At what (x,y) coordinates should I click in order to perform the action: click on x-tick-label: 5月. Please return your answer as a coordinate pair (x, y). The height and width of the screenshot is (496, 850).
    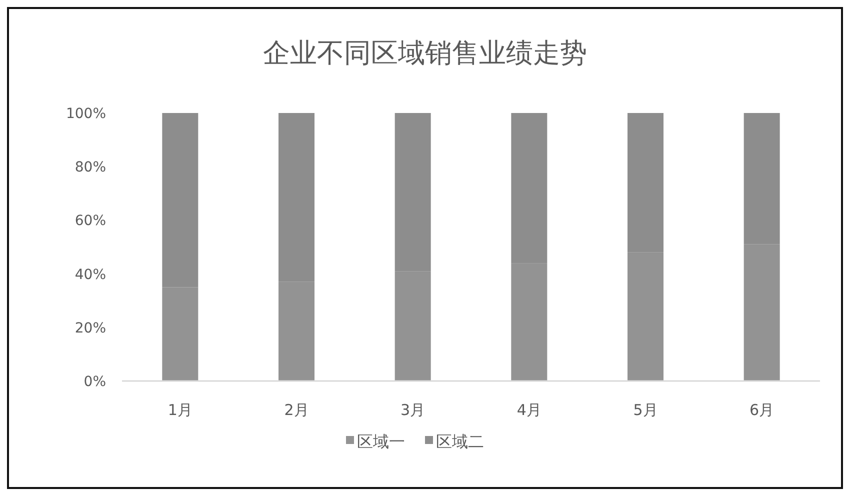
    Looking at the image, I should click on (645, 410).